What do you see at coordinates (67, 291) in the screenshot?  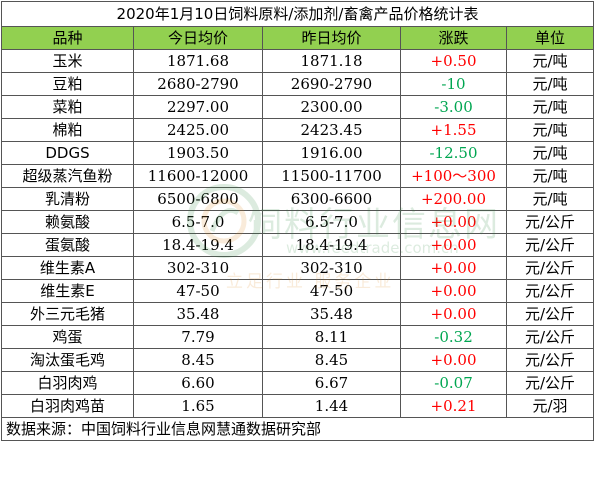 I see `item-name: 维生素E` at bounding box center [67, 291].